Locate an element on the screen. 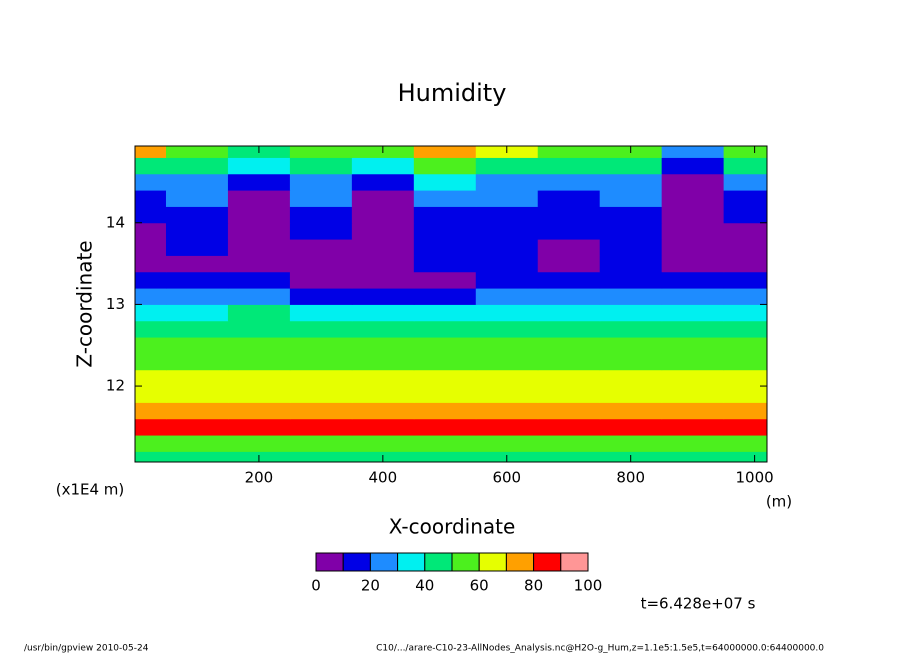  x-axis-label: X-coordinate is located at coordinates (452, 527).